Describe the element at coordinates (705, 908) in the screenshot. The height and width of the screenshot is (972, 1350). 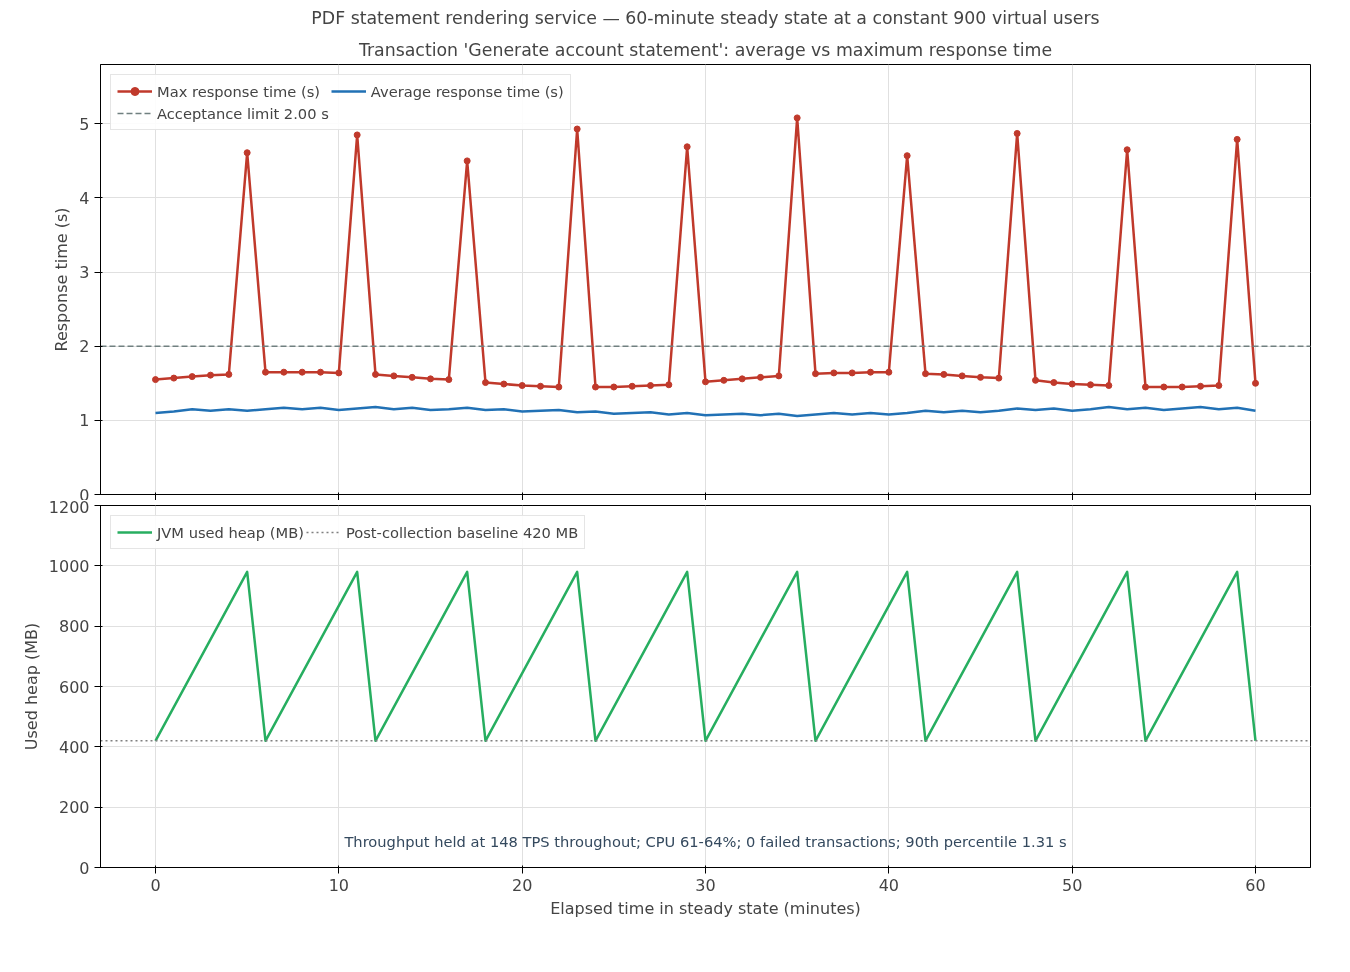
I see `x-axis-title: Elapsed time in steady state (minutes)` at that location.